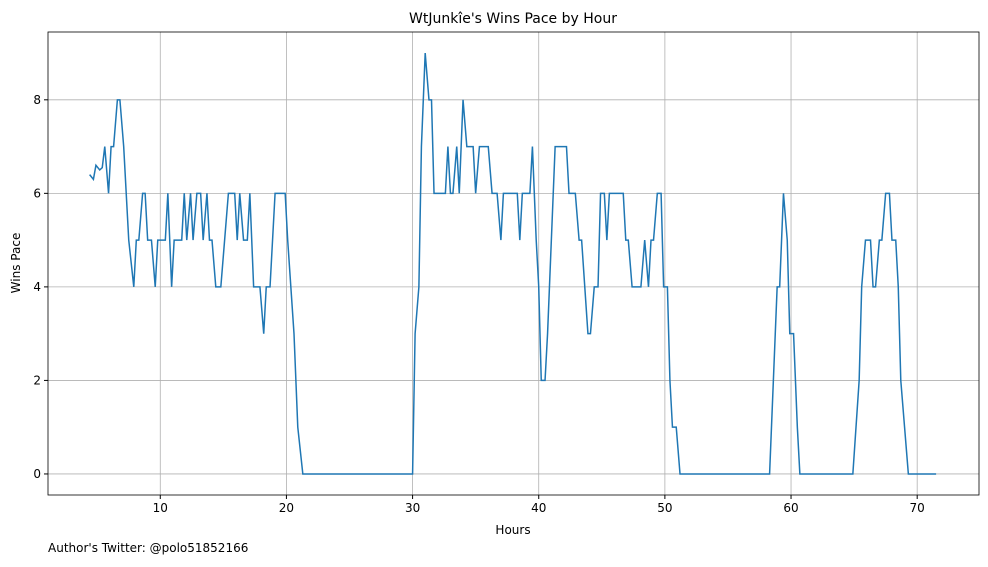 The width and height of the screenshot is (988, 567). Describe the element at coordinates (512, 530) in the screenshot. I see `x-axis-label: Hours` at that location.